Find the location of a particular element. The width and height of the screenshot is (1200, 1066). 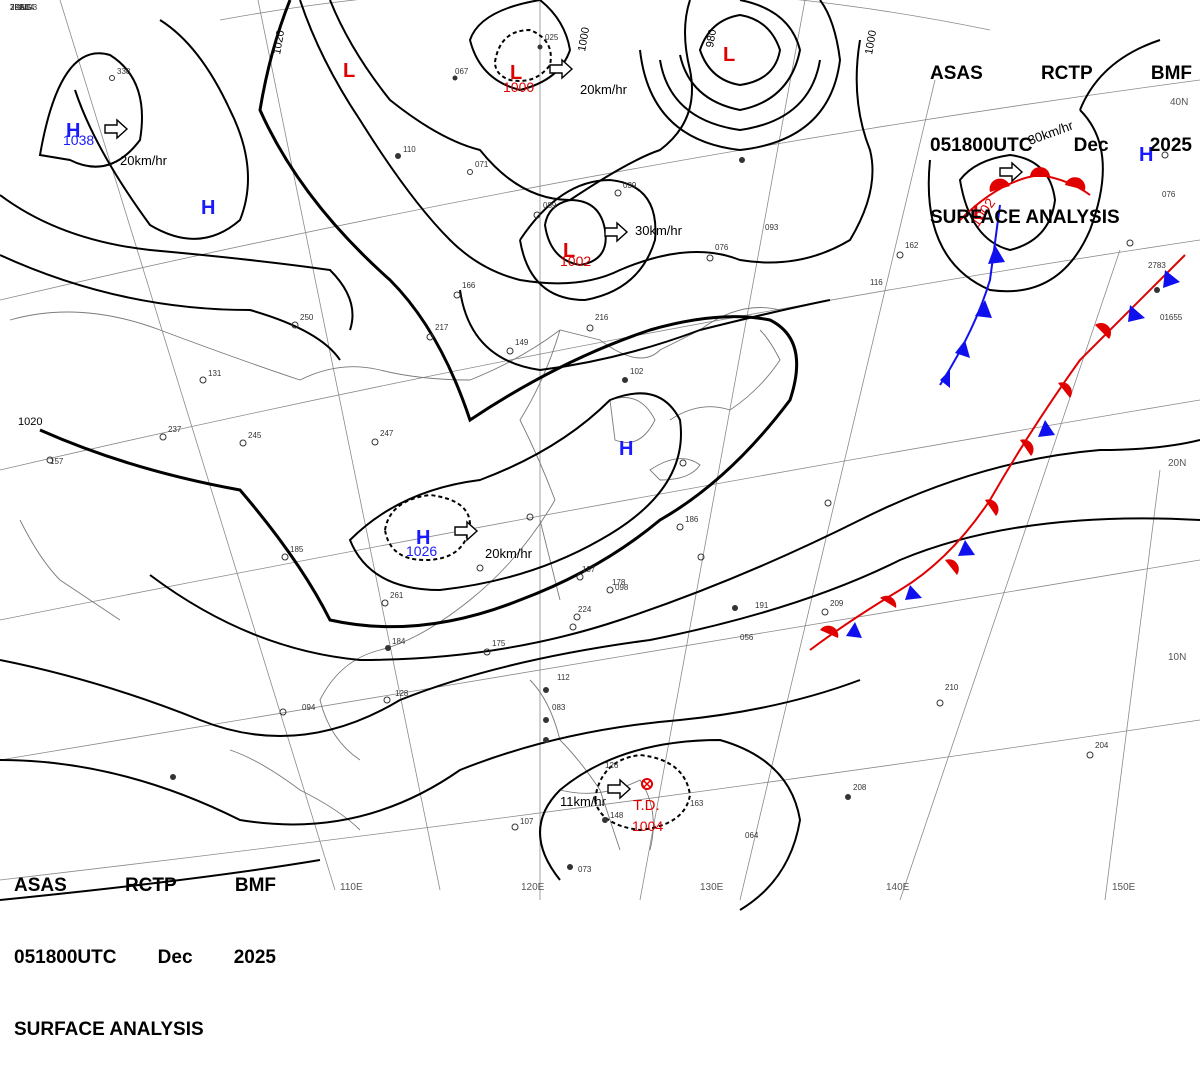

tropical-depression-symbol is located at coordinates (647, 784).